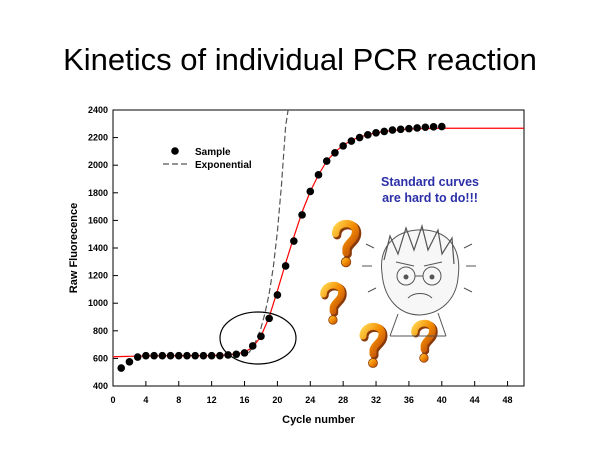 This screenshot has height=464, width=600. Describe the element at coordinates (245, 400) in the screenshot. I see `x-tick-label: 16` at that location.